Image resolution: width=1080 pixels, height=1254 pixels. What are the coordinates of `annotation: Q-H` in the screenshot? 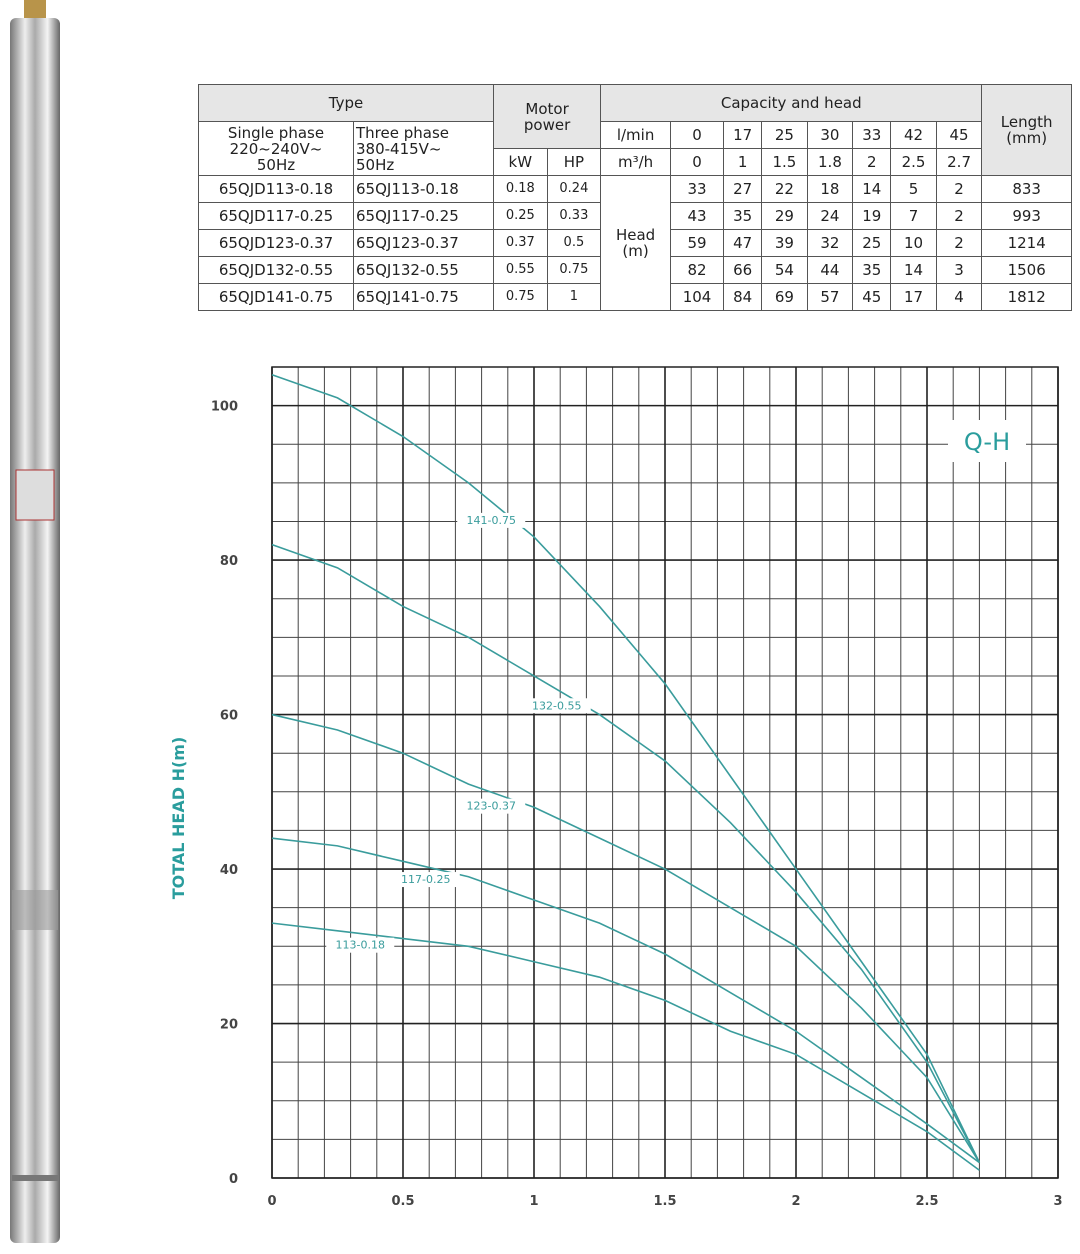 It's located at (987, 442).